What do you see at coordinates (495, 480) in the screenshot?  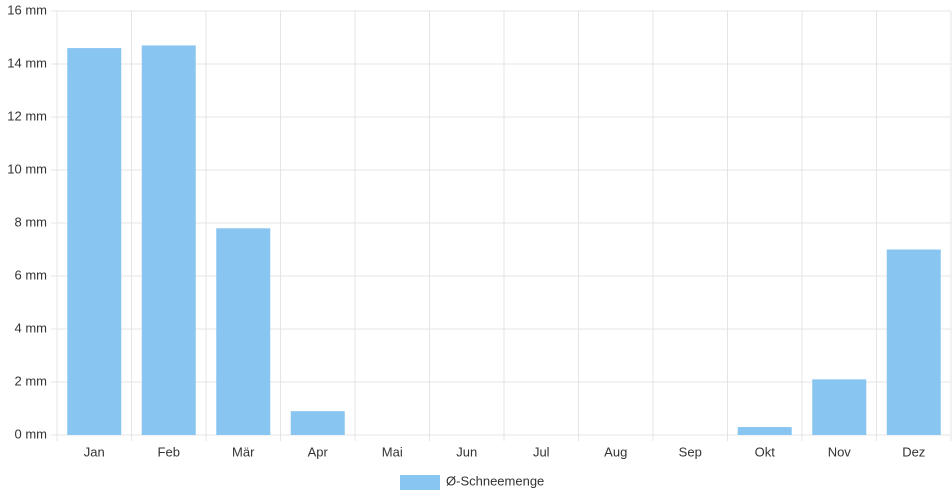 I see `legend-label: Ø-Schneemenge` at bounding box center [495, 480].